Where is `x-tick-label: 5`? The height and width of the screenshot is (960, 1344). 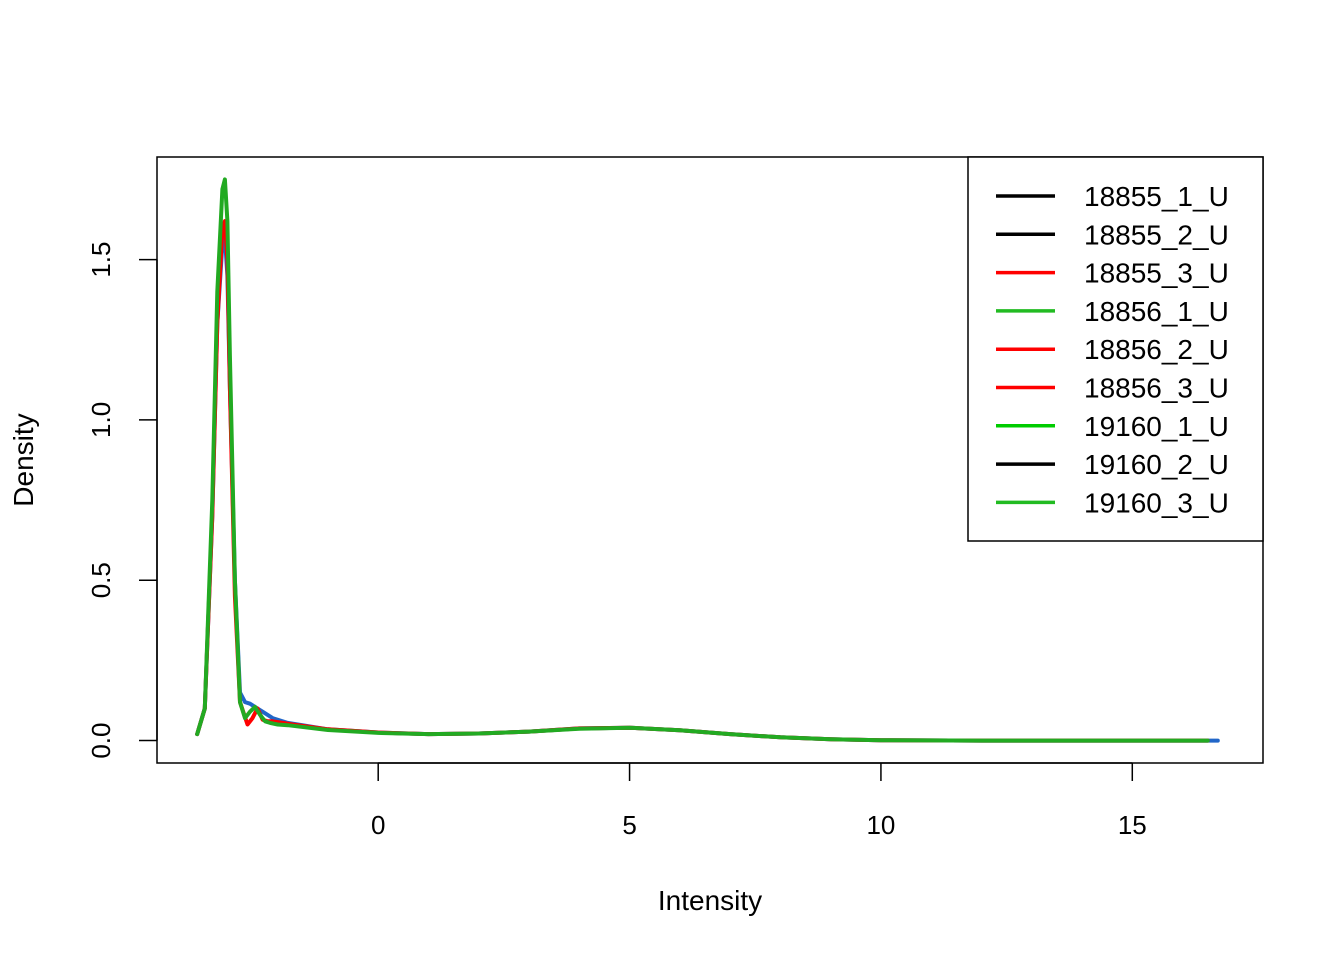 x-tick-label: 5 is located at coordinates (629, 825).